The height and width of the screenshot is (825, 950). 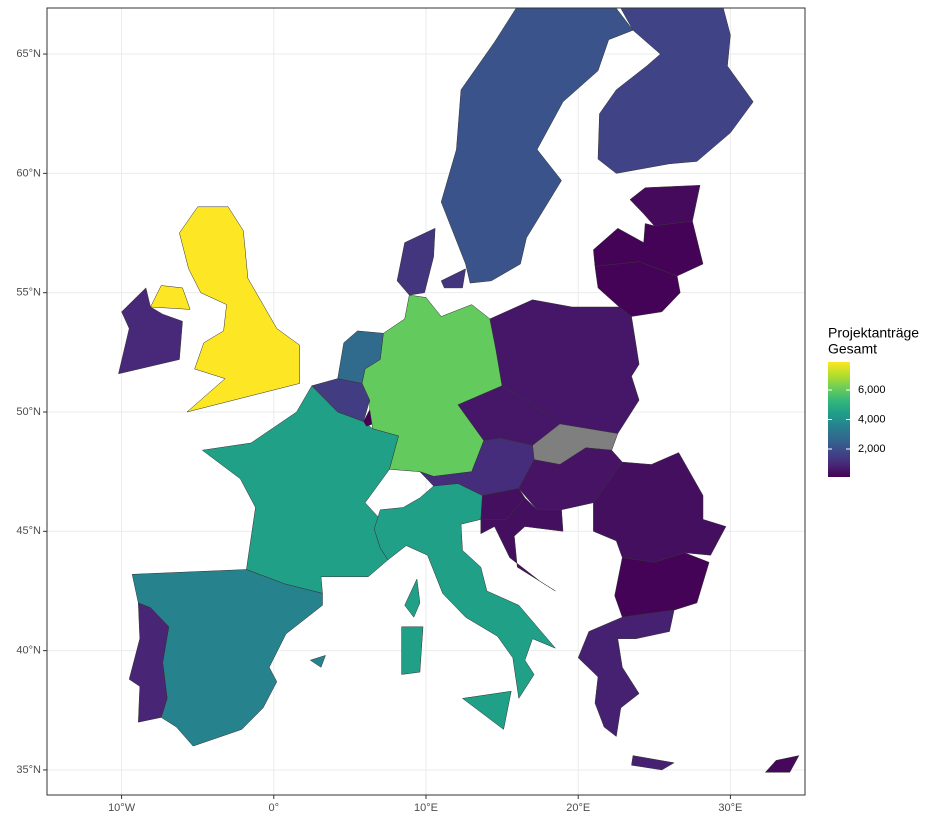 What do you see at coordinates (28, 770) in the screenshot?
I see `y-tick-label: 35°N` at bounding box center [28, 770].